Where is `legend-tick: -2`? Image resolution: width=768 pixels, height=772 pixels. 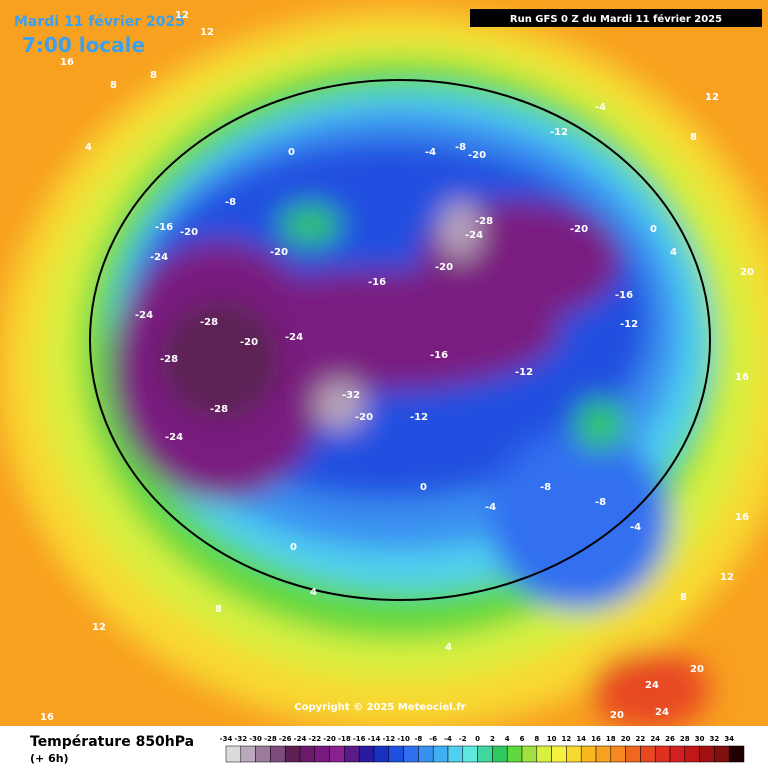 legend-tick: -2 is located at coordinates (463, 739).